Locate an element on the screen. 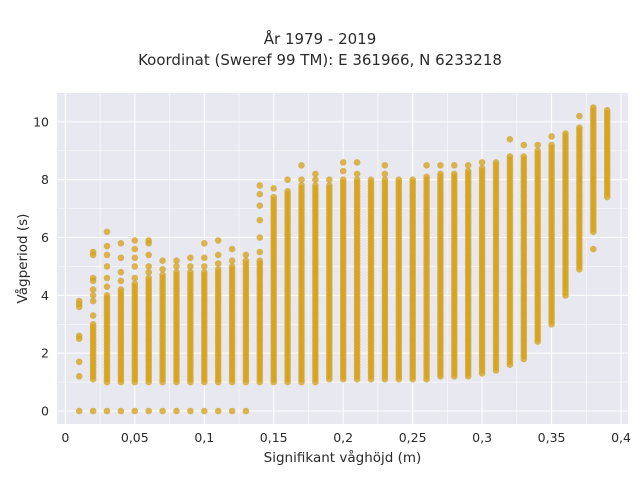 The width and height of the screenshot is (640, 480). x-axis-label: Signifikant våghöjd (m) is located at coordinates (343, 457).